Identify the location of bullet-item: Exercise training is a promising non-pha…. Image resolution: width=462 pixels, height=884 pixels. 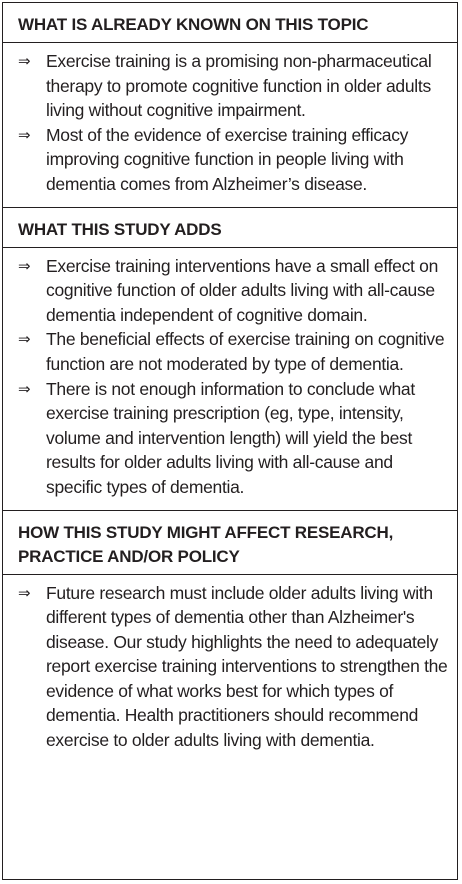
(233, 86).